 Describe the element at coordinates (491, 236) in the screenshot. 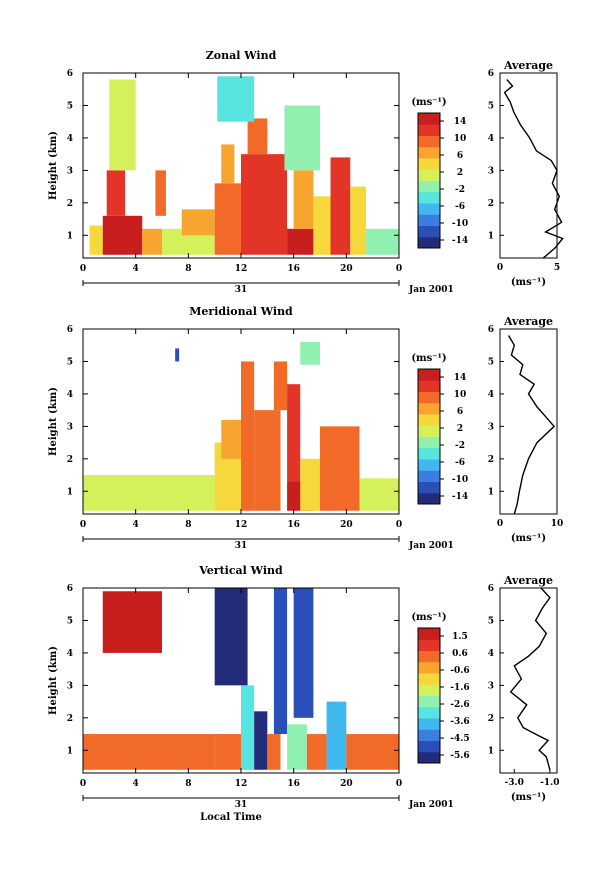

I see `average-y-tick-label: 1` at that location.